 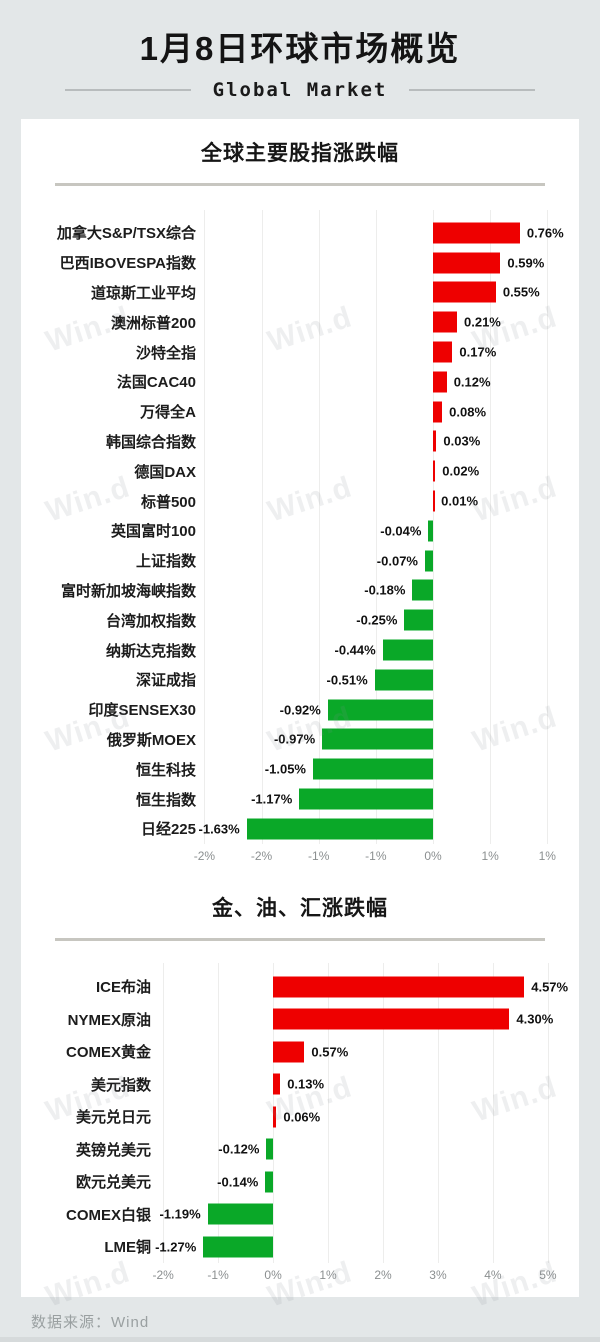 I want to click on bar-row: 德国DAX 0.02%, so click(x=300, y=471).